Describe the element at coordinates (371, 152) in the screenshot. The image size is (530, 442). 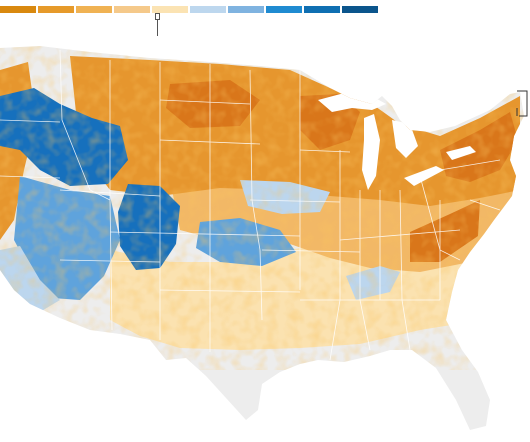
I see `lake-michigan` at that location.